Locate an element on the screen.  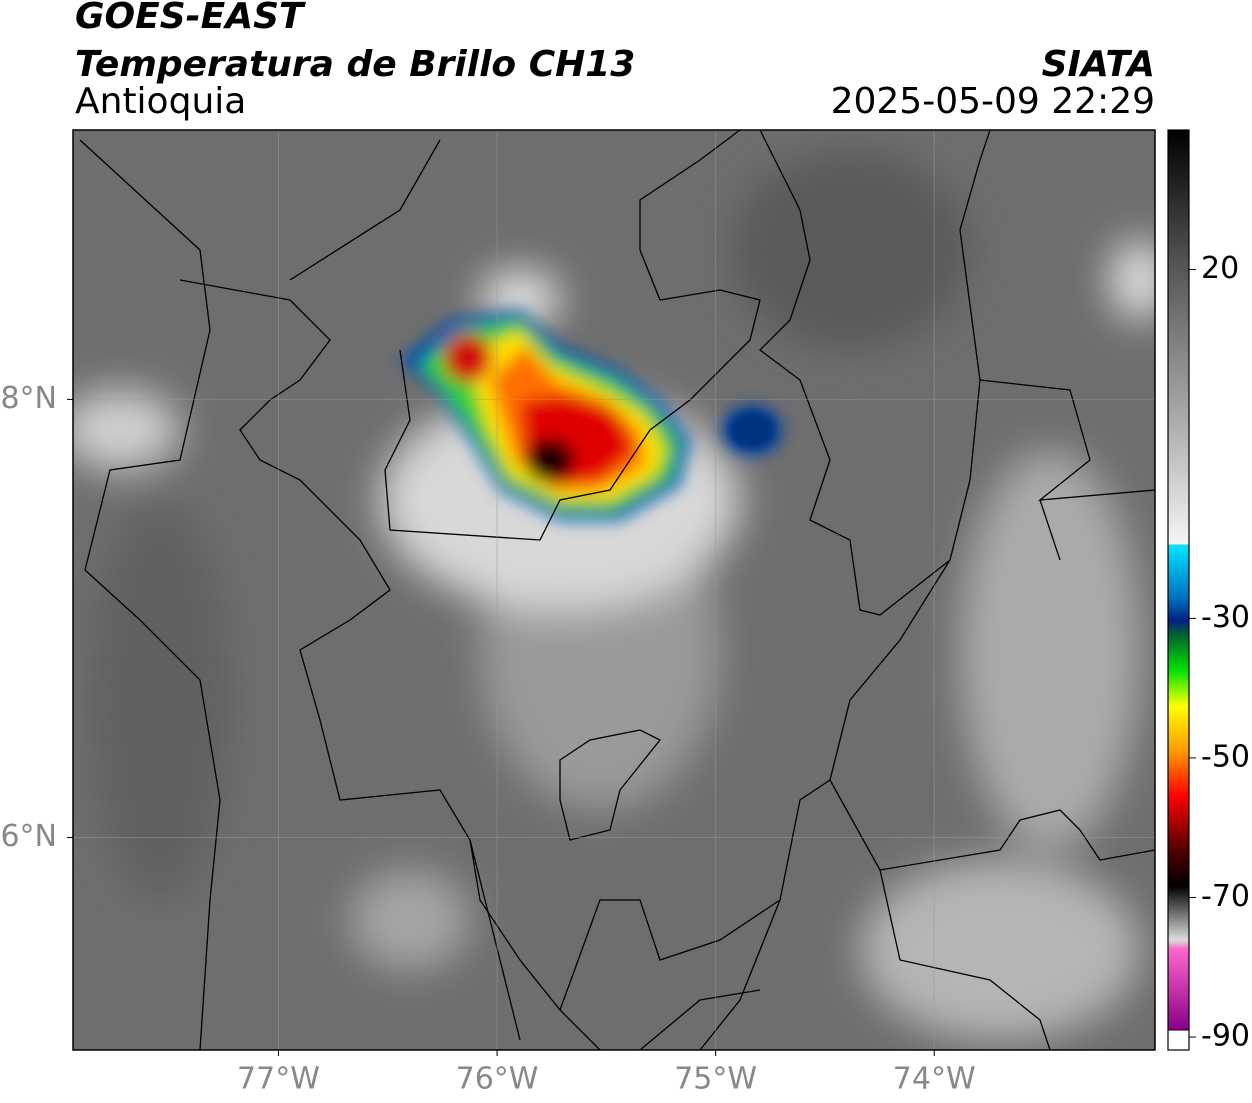
x-tick-label: 75°W is located at coordinates (715, 1079).